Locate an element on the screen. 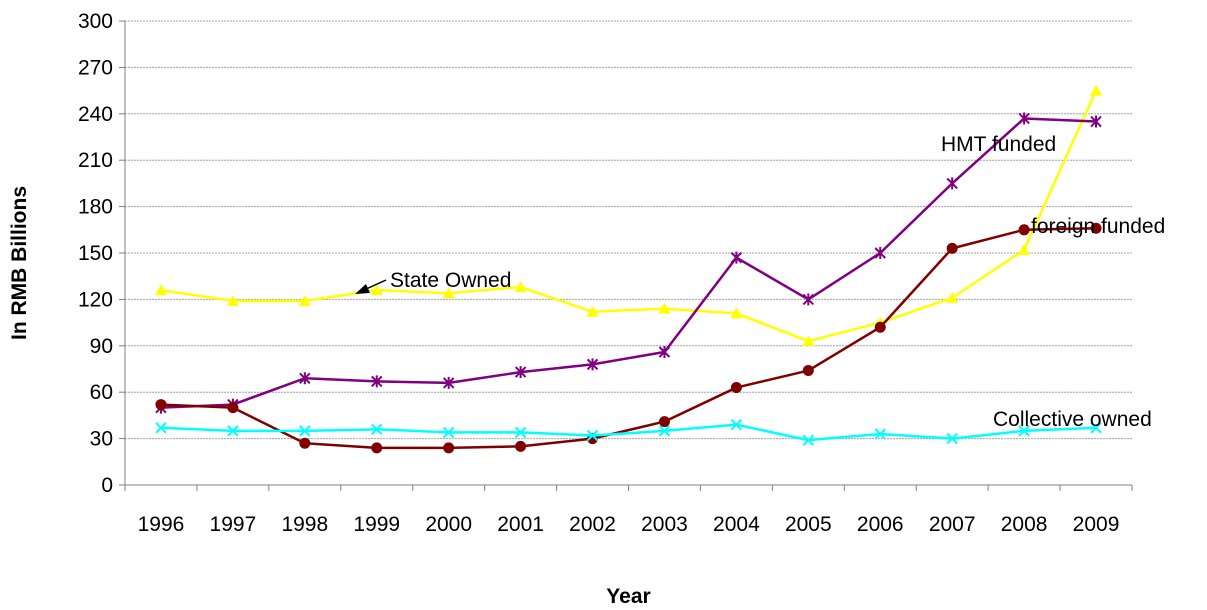  state-owned-arrow-head is located at coordinates (362, 289).